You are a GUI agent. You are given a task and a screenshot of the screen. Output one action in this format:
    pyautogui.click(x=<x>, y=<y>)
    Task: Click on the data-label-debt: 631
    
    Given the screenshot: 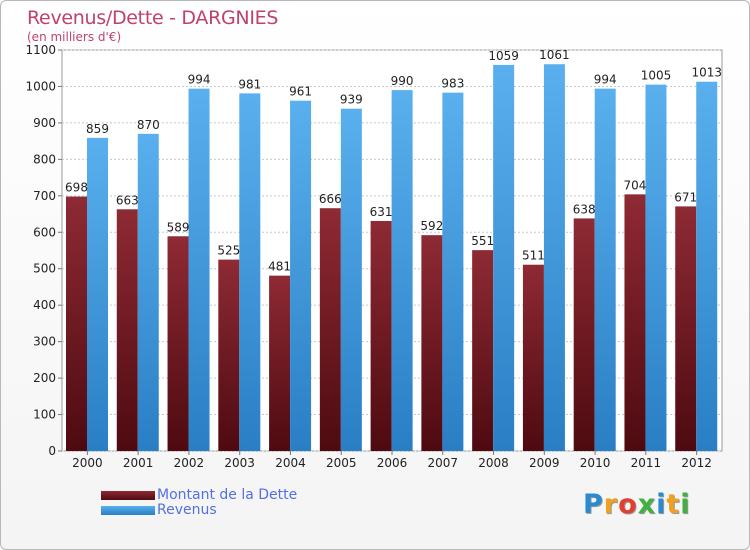 What is the action you would take?
    pyautogui.click(x=381, y=212)
    